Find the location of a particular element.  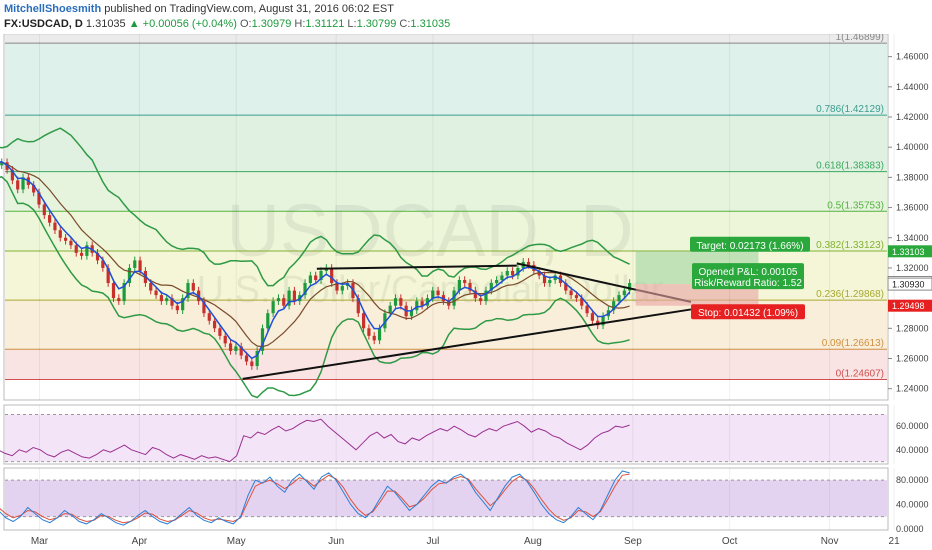

y-tick-label: 1.26000 is located at coordinates (912, 358).